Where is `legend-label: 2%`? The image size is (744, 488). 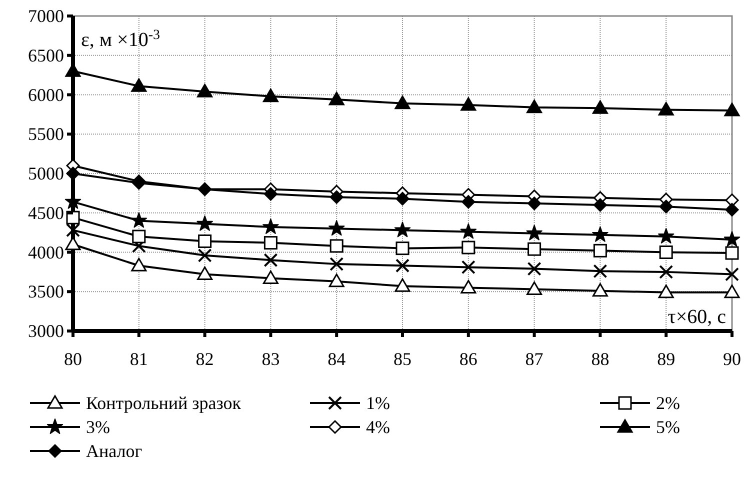 legend-label: 2% is located at coordinates (668, 403).